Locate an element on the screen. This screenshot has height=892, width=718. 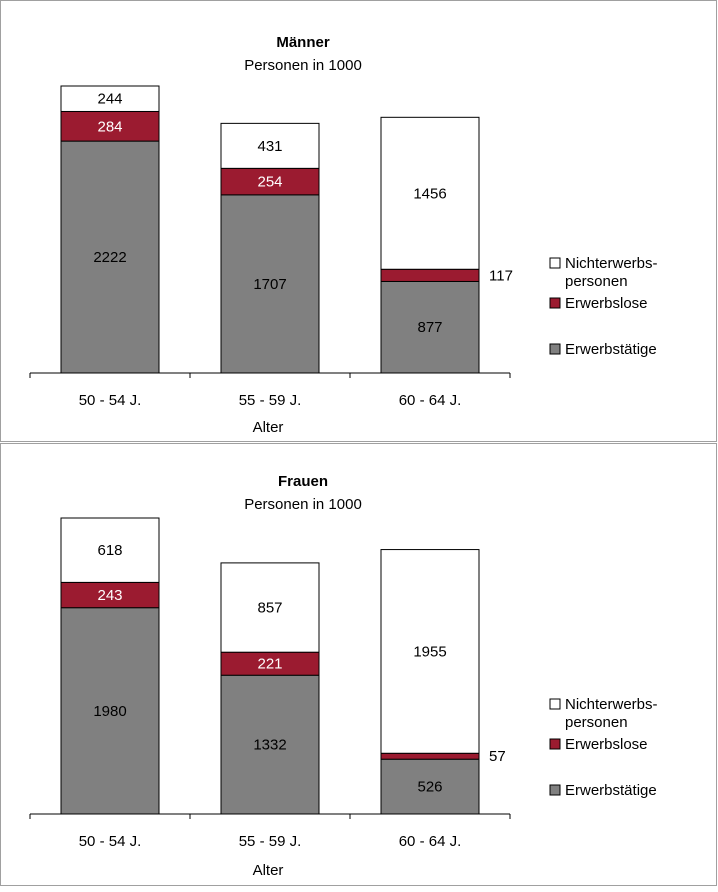
data-label: 284 is located at coordinates (109, 126).